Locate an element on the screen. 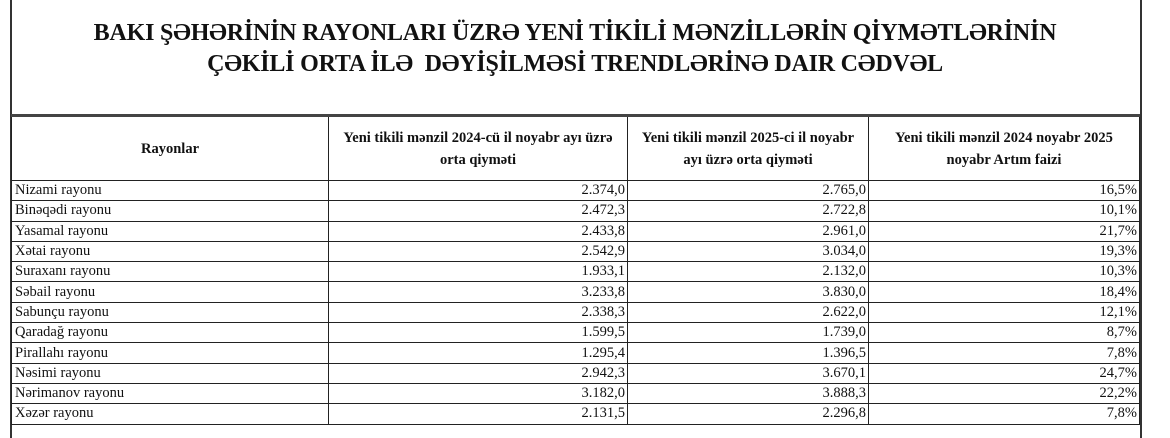 The width and height of the screenshot is (1170, 438). table-row: Xəzər rayonu 2.131,5 2.296,8 7,8% is located at coordinates (575, 414).